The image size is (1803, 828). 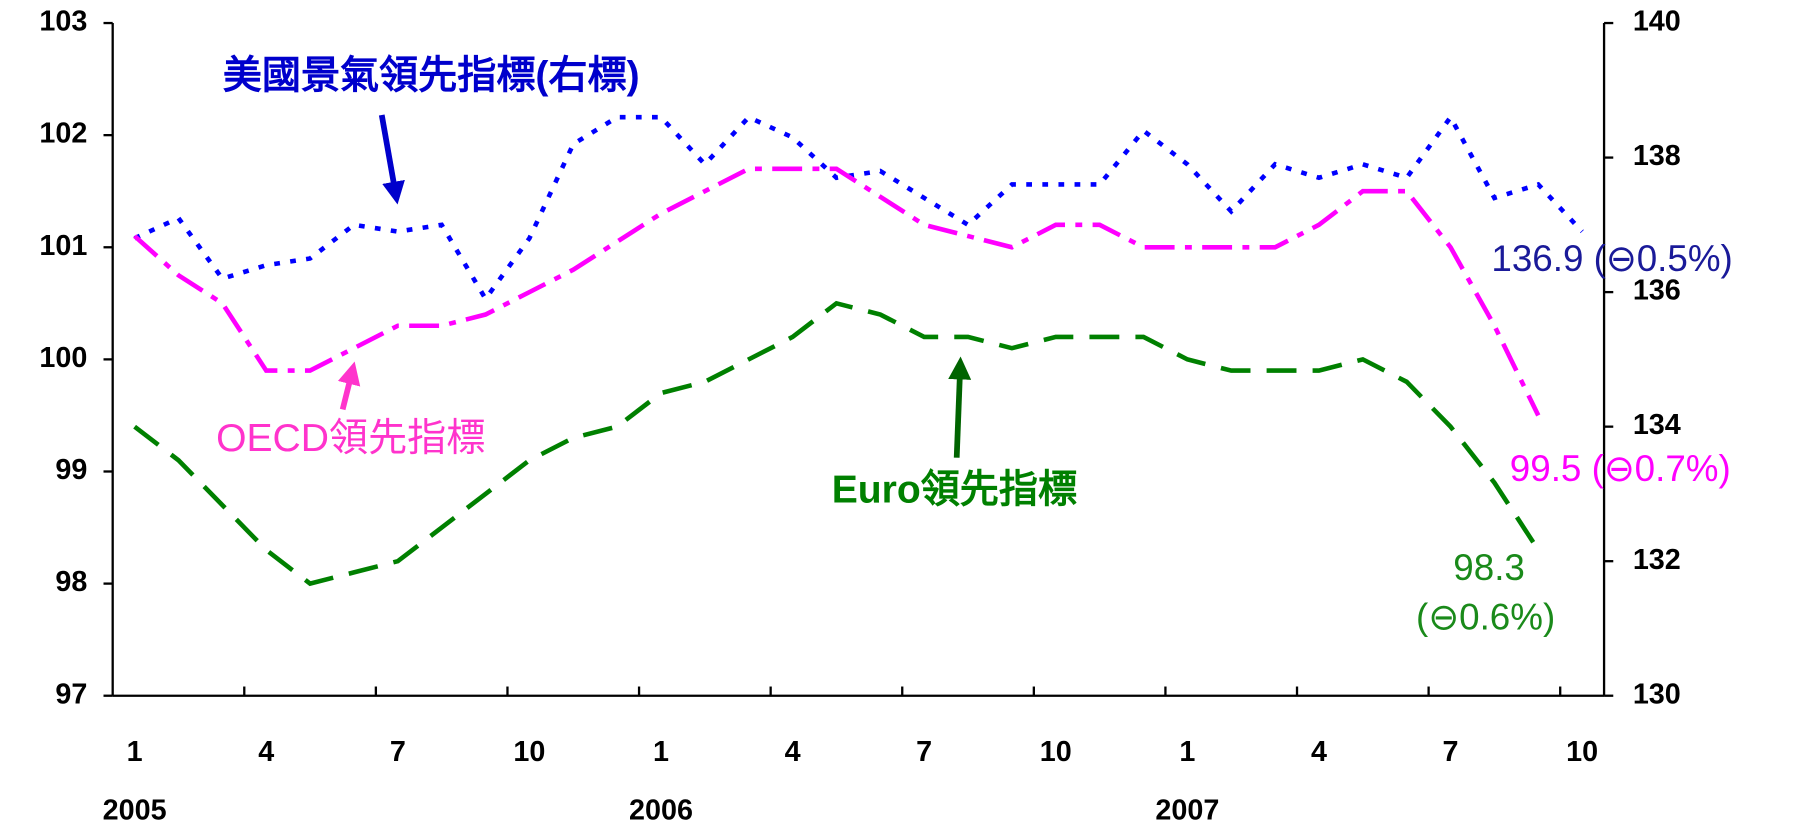 What do you see at coordinates (71, 470) in the screenshot?
I see `y-tick-label: 99` at bounding box center [71, 470].